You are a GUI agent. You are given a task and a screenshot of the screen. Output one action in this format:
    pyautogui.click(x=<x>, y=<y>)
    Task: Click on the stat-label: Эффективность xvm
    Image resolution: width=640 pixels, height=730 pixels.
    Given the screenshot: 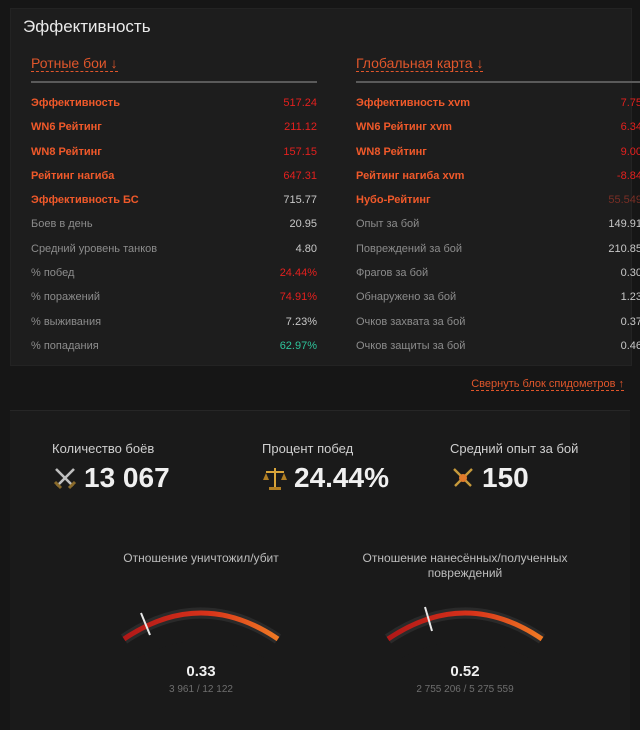 What is the action you would take?
    pyautogui.click(x=413, y=103)
    